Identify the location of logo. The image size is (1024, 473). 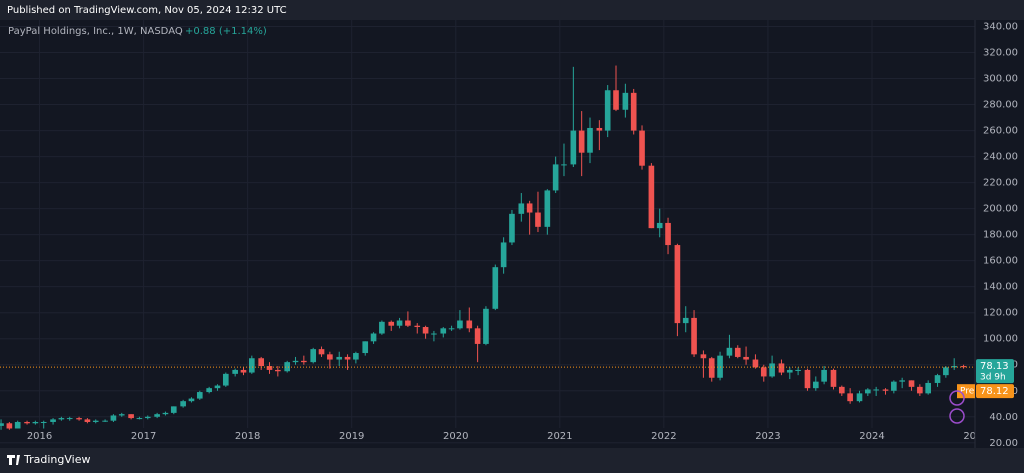
(13, 460).